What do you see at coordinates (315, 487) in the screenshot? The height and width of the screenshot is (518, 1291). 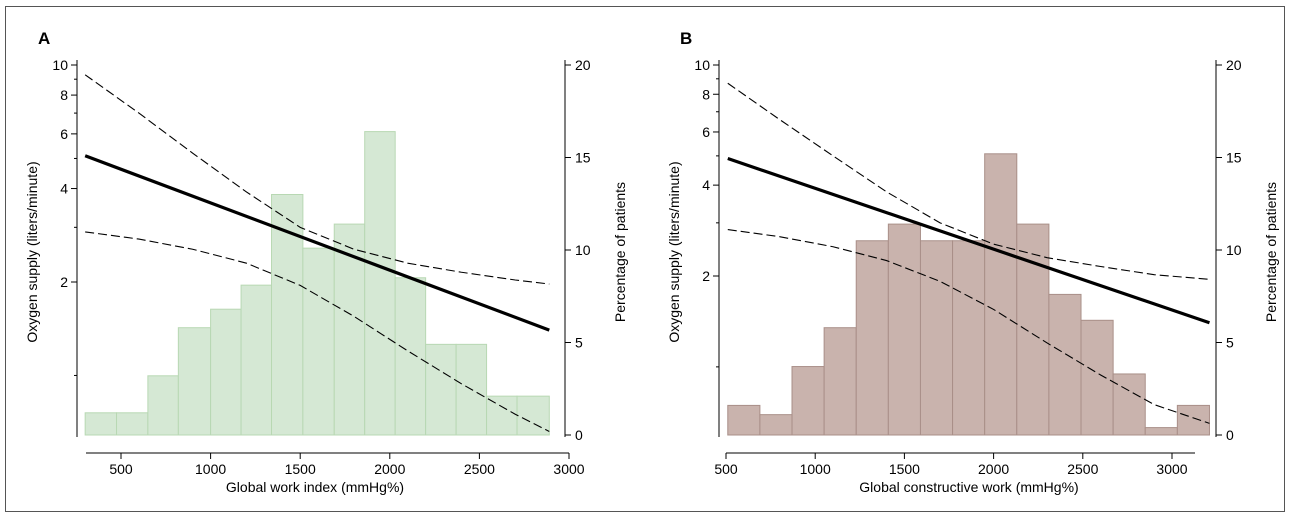 I see `x-axis-label: Global work index (mmHg%)` at bounding box center [315, 487].